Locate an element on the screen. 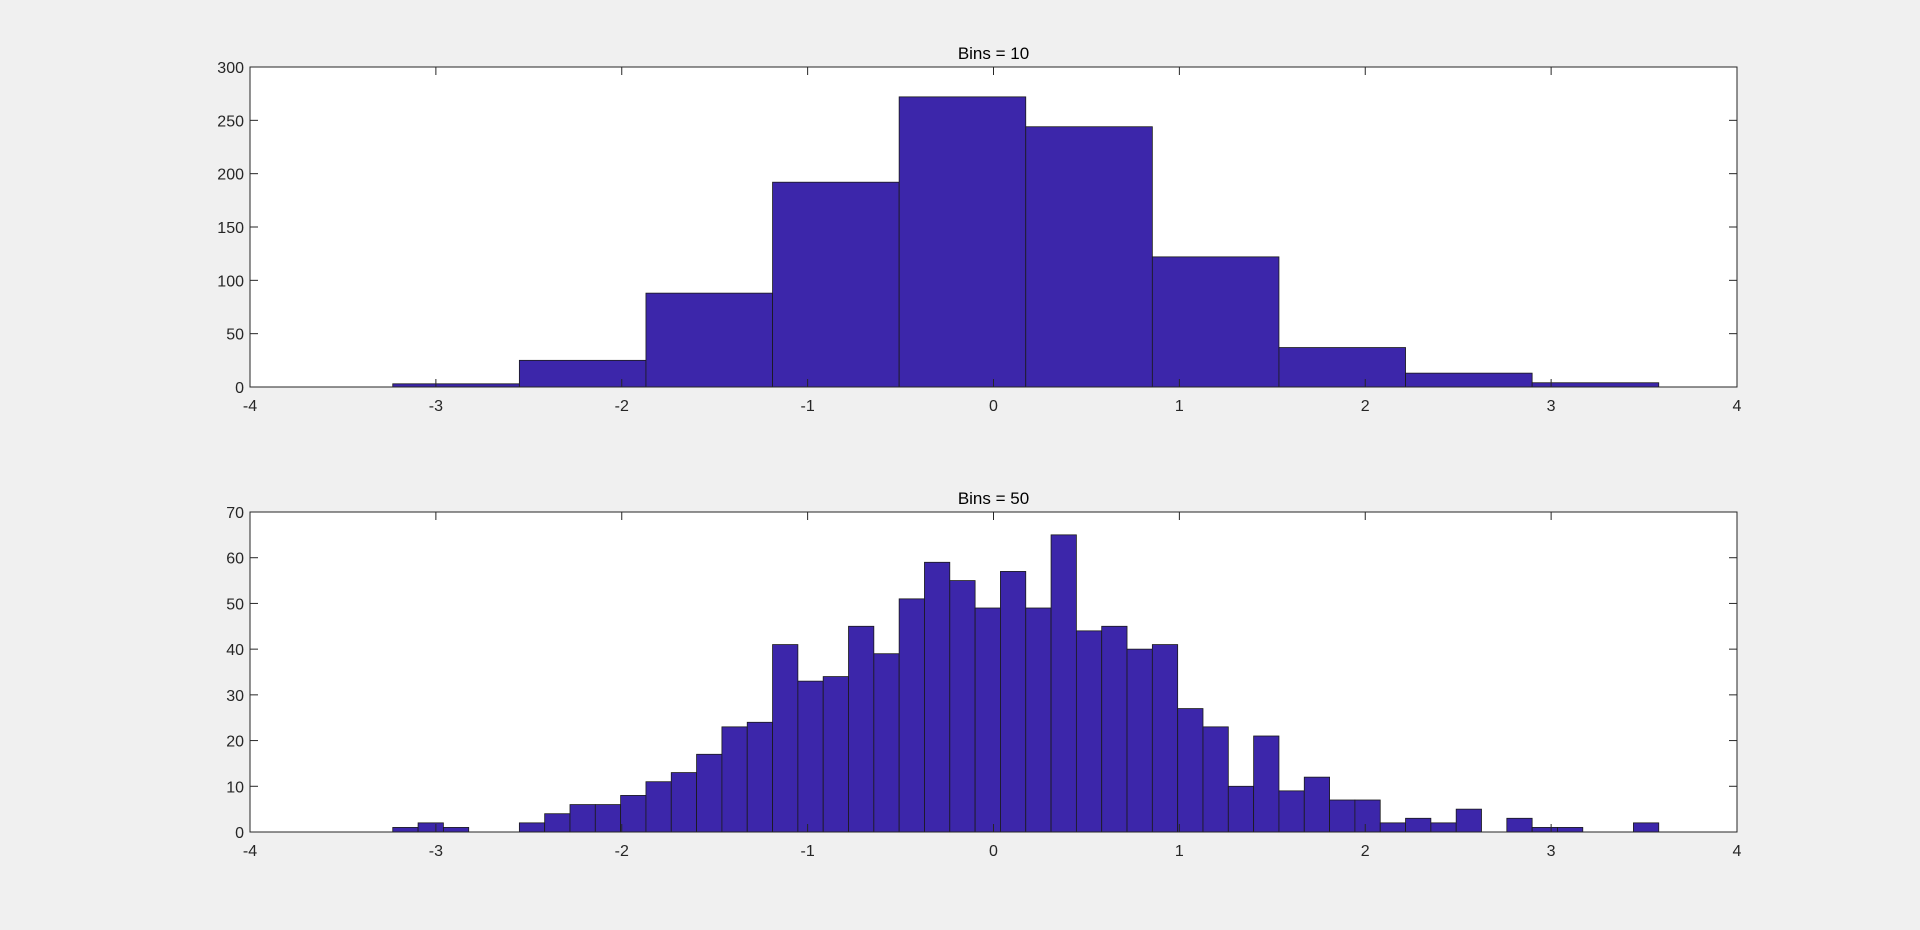  x-tick-labels-top: -4 -3 -2 -1 0 1 2 3 4 is located at coordinates (992, 406).